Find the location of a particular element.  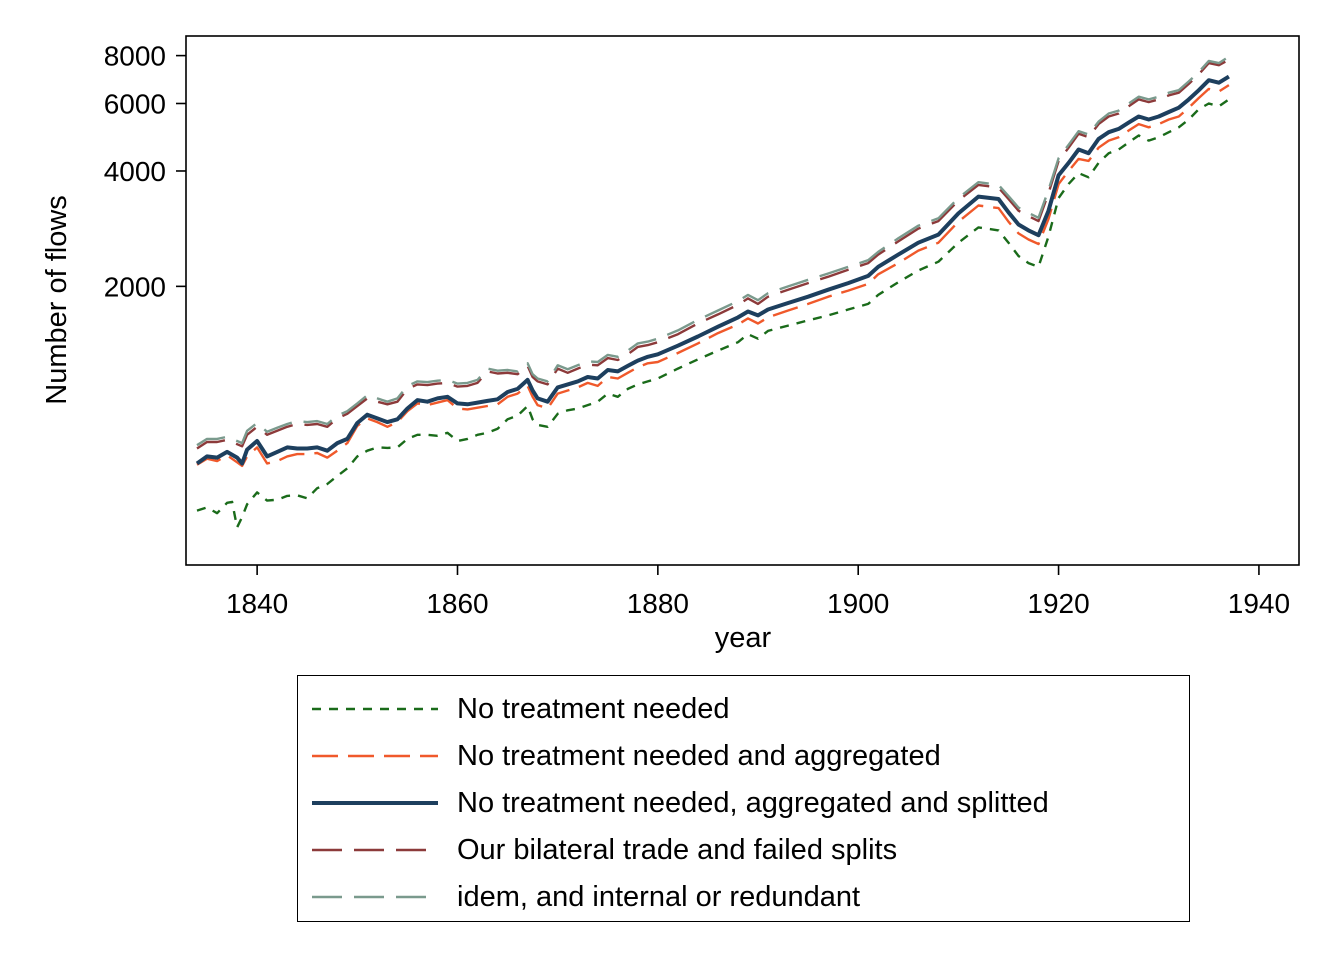

legend-label: Our bilateral trade and failed splits is located at coordinates (677, 849).